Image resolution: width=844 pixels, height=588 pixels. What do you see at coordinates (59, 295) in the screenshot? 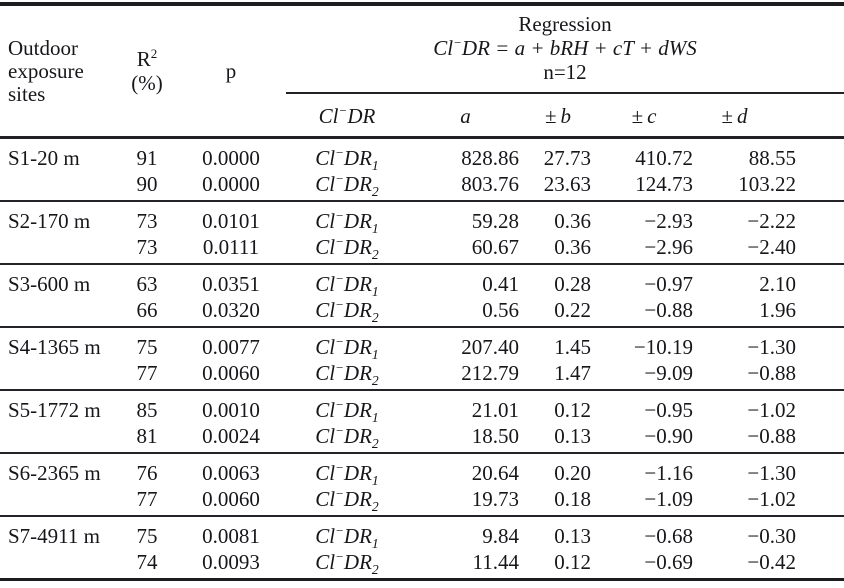
I see `site-cell: S3-600 m` at bounding box center [59, 295].